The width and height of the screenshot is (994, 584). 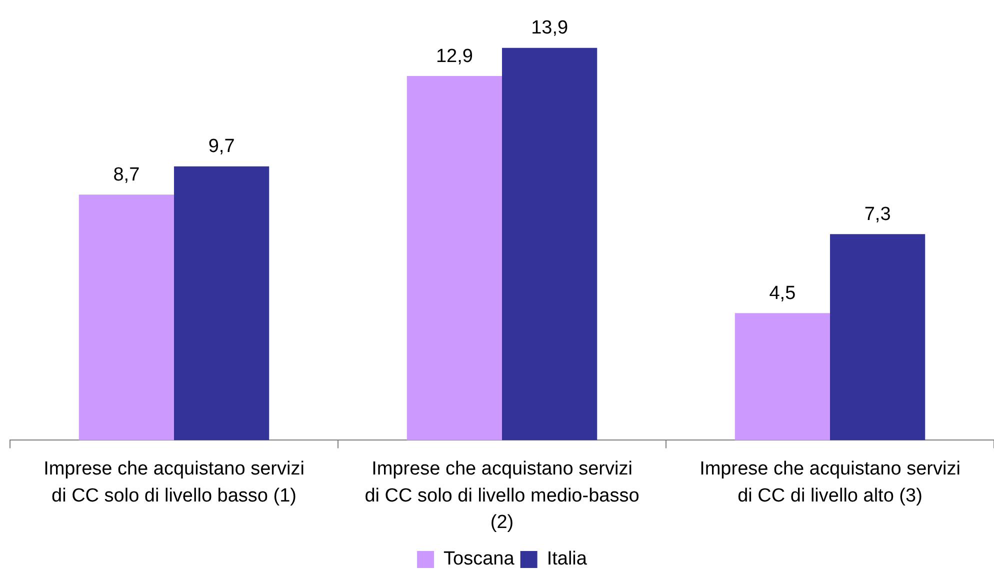 What do you see at coordinates (830, 482) in the screenshot?
I see `x-tick-label: Imprese che acquistano servizi di CC di livello alto (3)` at bounding box center [830, 482].